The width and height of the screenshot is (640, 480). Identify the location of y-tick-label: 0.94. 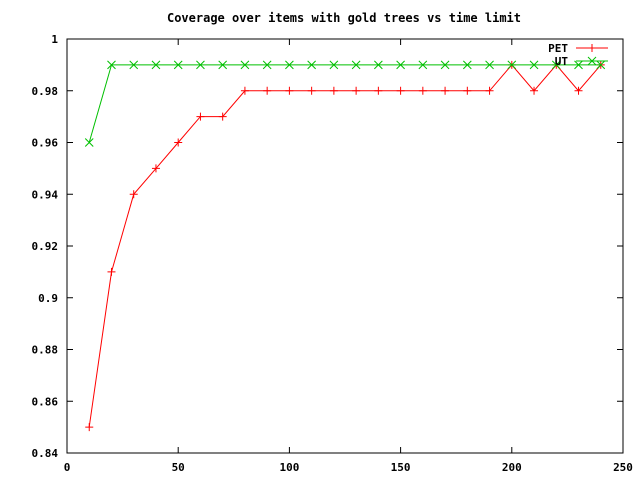
(45, 194).